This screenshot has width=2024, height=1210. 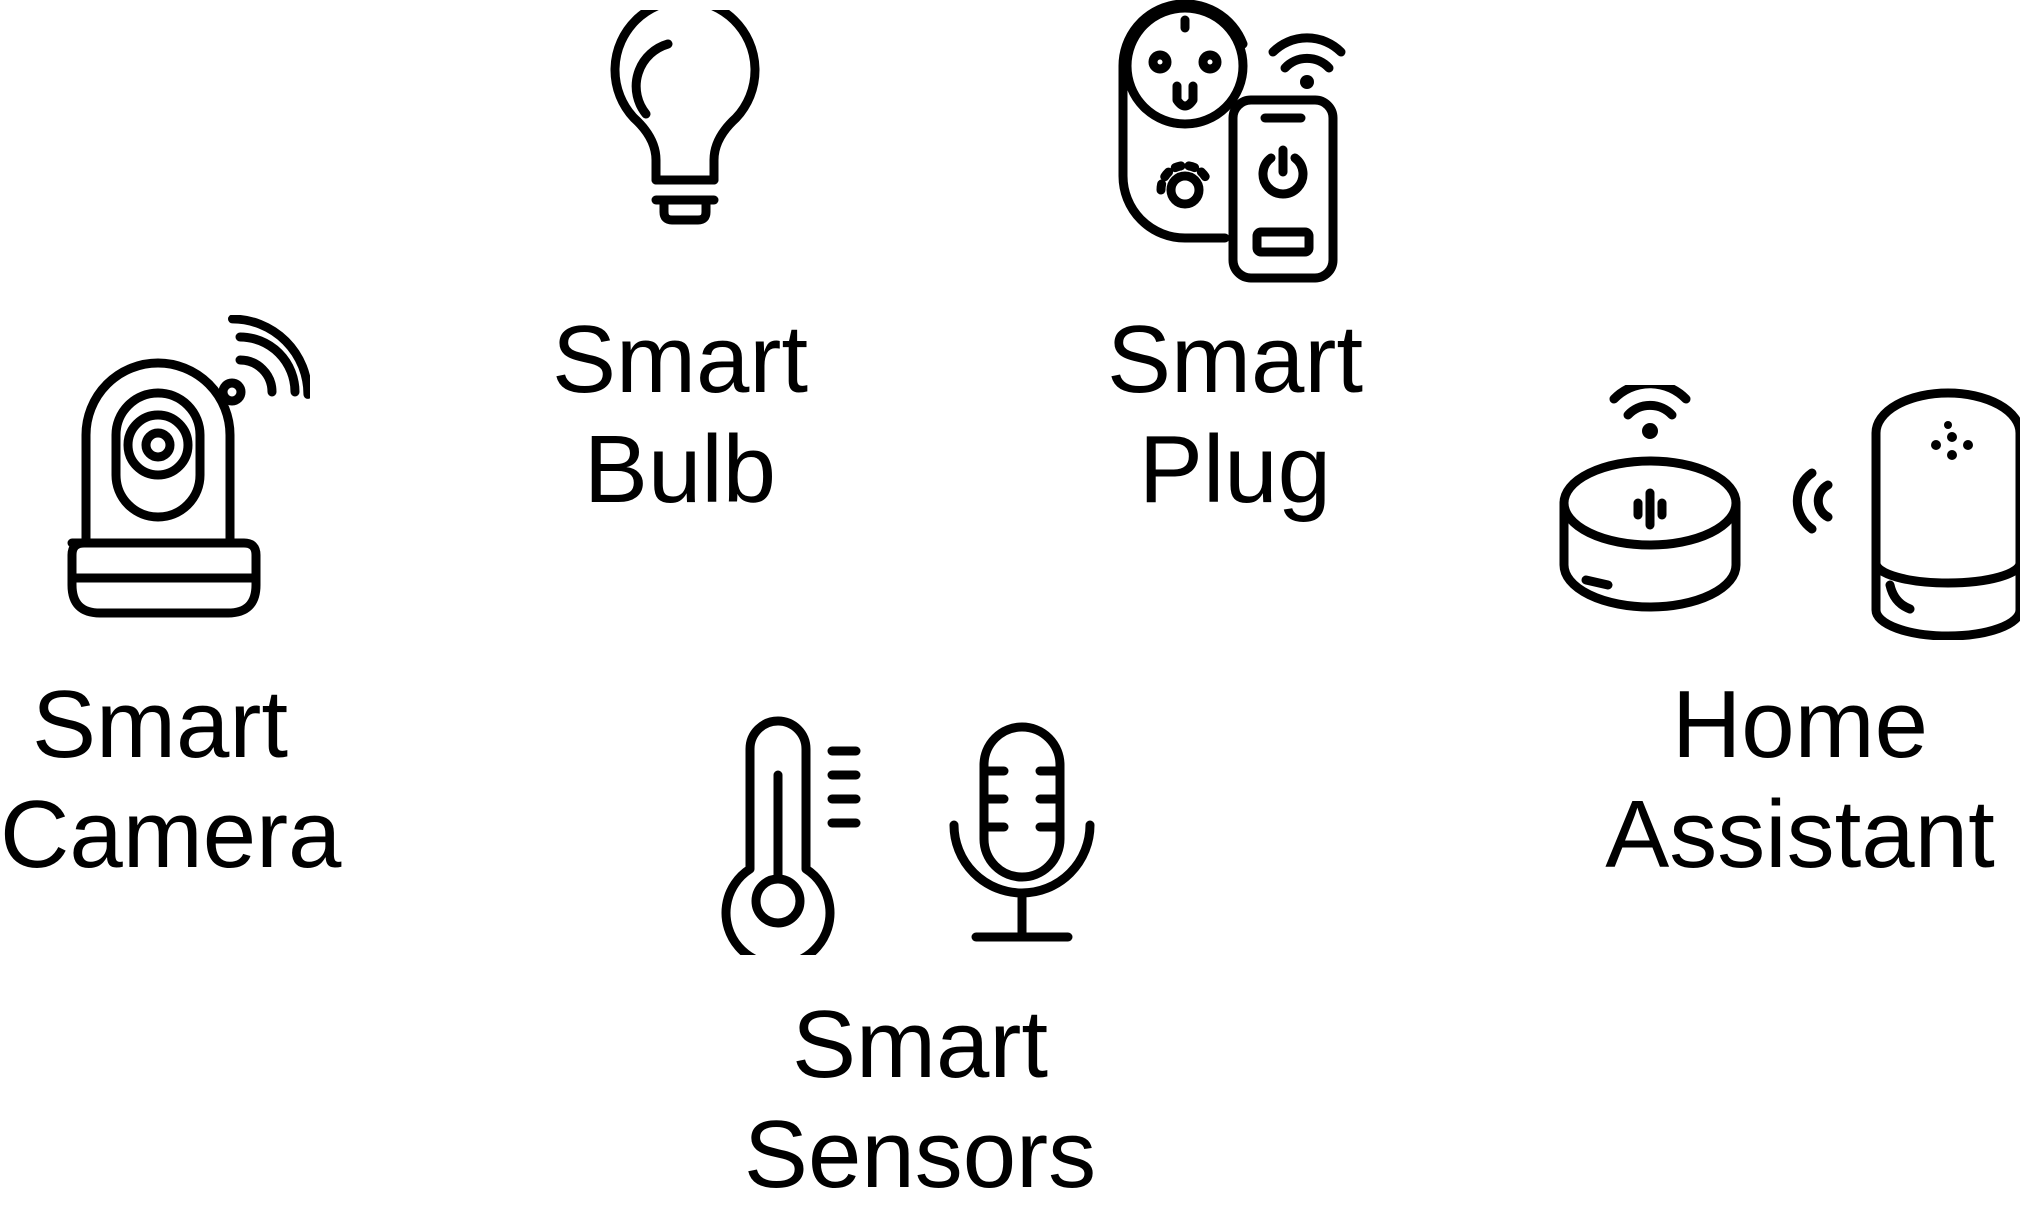 What do you see at coordinates (1235, 415) in the screenshot?
I see `smart-plug-label: Smart Plug` at bounding box center [1235, 415].